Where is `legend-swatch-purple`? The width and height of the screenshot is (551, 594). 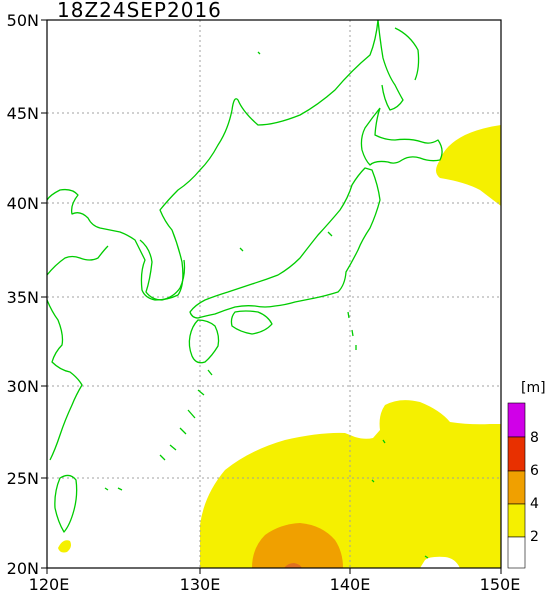
legend-swatch-purple is located at coordinates (516, 420).